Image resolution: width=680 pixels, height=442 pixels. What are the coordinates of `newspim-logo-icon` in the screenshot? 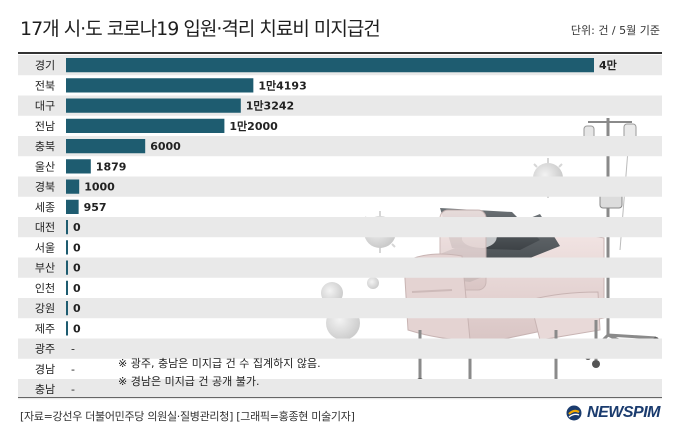 It's located at (574, 413).